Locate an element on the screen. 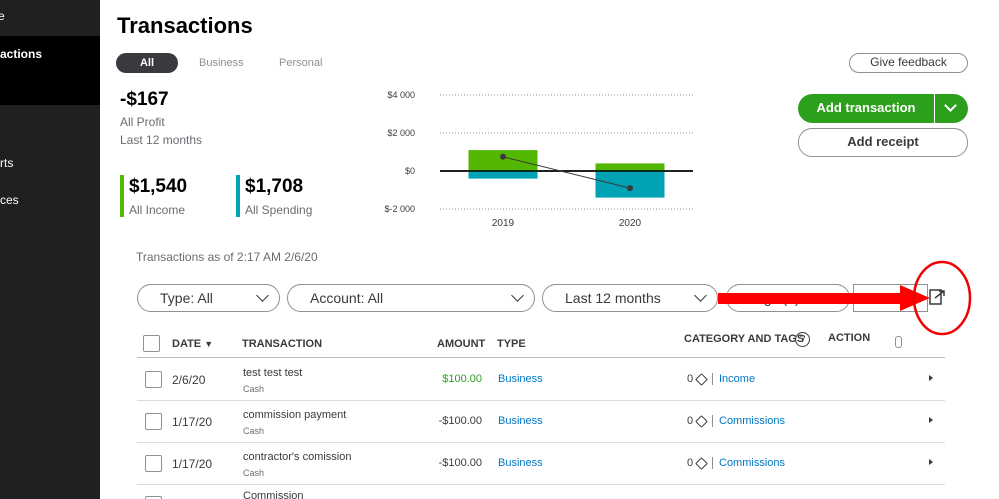 This screenshot has height=499, width=999. income-label: All Income is located at coordinates (157, 210).